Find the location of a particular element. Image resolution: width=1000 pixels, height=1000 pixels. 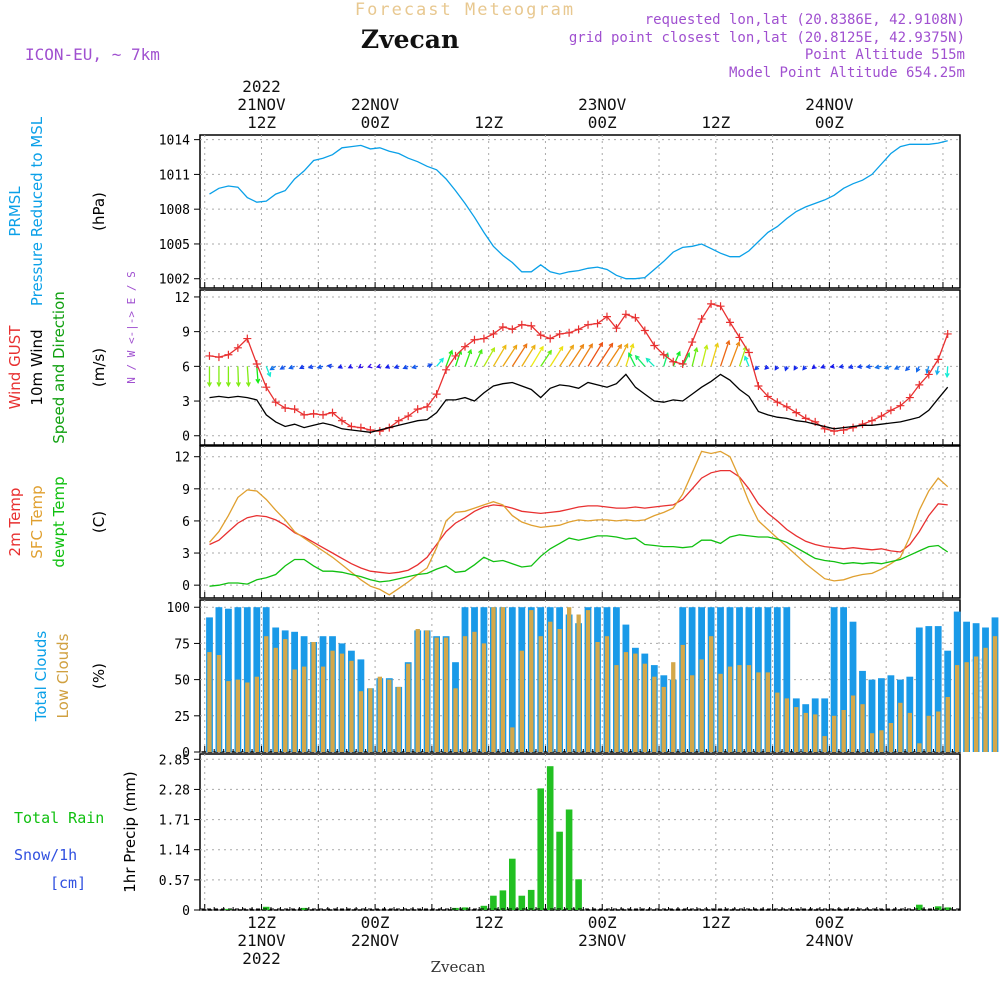

panel-frame is located at coordinates (580, 367).